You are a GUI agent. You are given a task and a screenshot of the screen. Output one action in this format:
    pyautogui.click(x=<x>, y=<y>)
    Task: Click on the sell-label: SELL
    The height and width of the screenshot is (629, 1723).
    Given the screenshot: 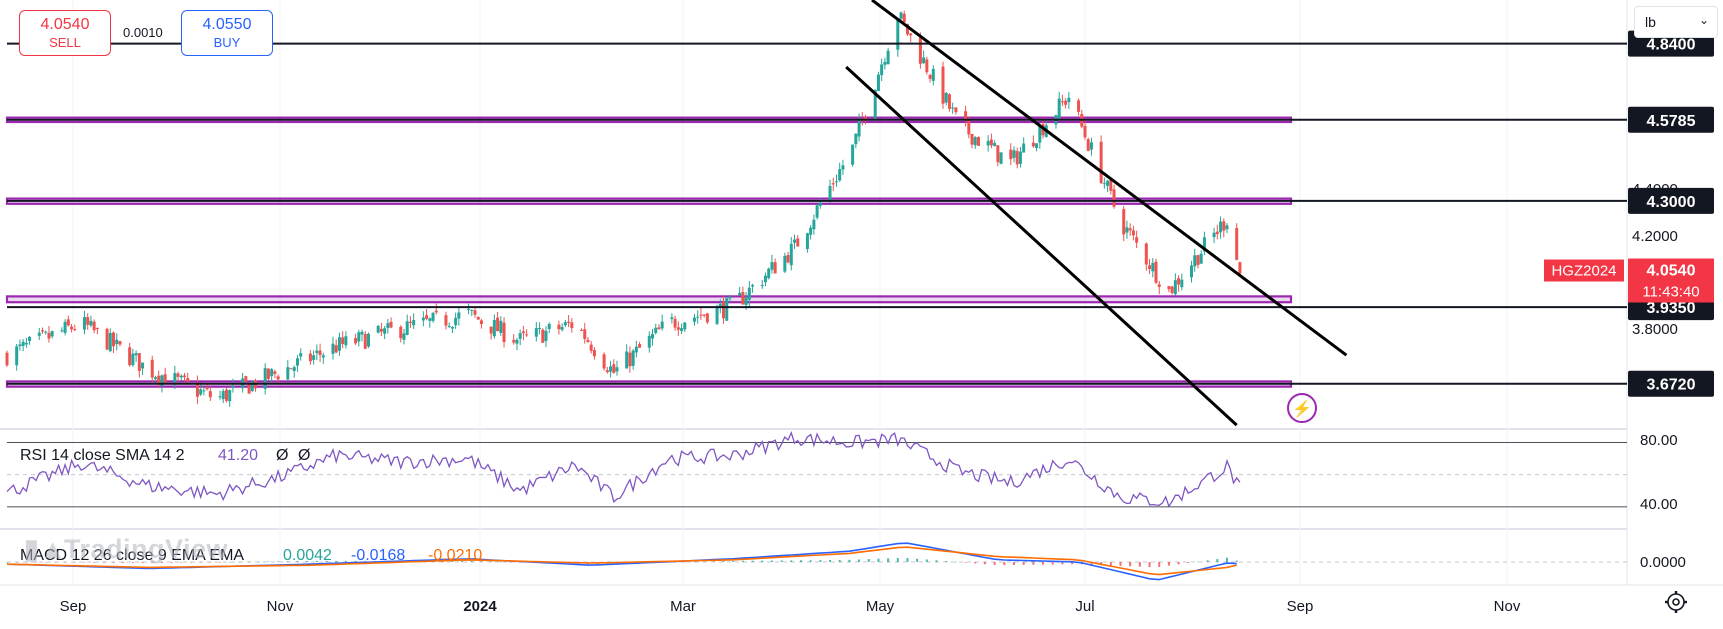 What is the action you would take?
    pyautogui.click(x=65, y=42)
    